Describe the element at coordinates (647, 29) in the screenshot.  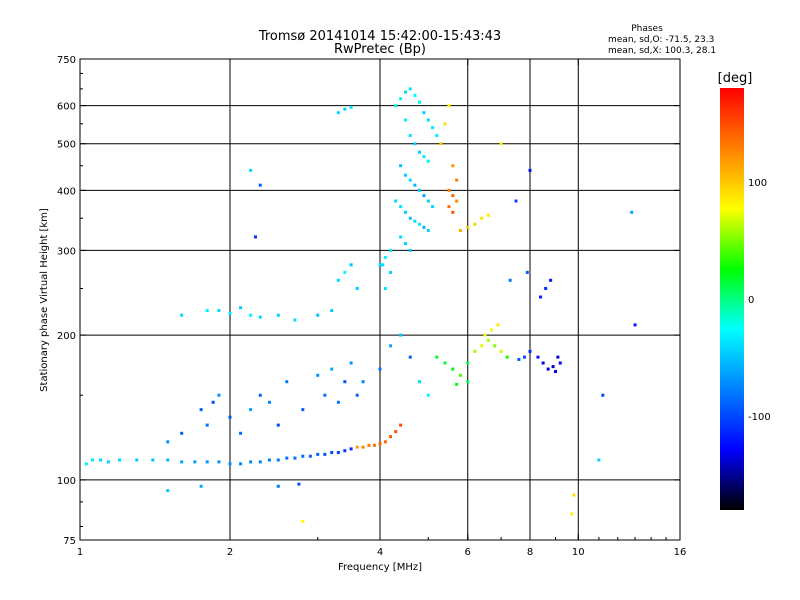
I see `phase-stats-title: Phases` at that location.